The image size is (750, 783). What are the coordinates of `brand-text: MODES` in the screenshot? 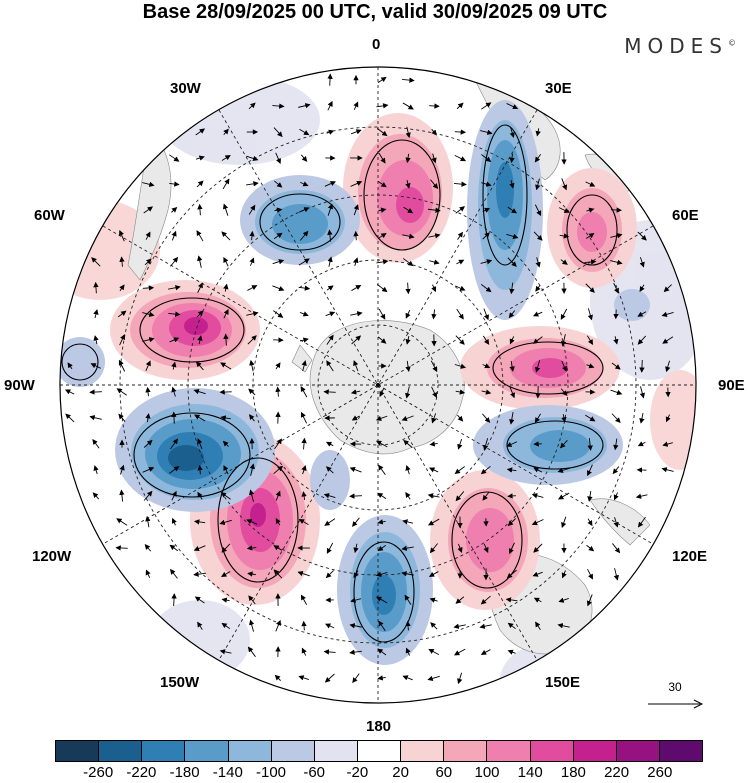 It's located at (676, 46).